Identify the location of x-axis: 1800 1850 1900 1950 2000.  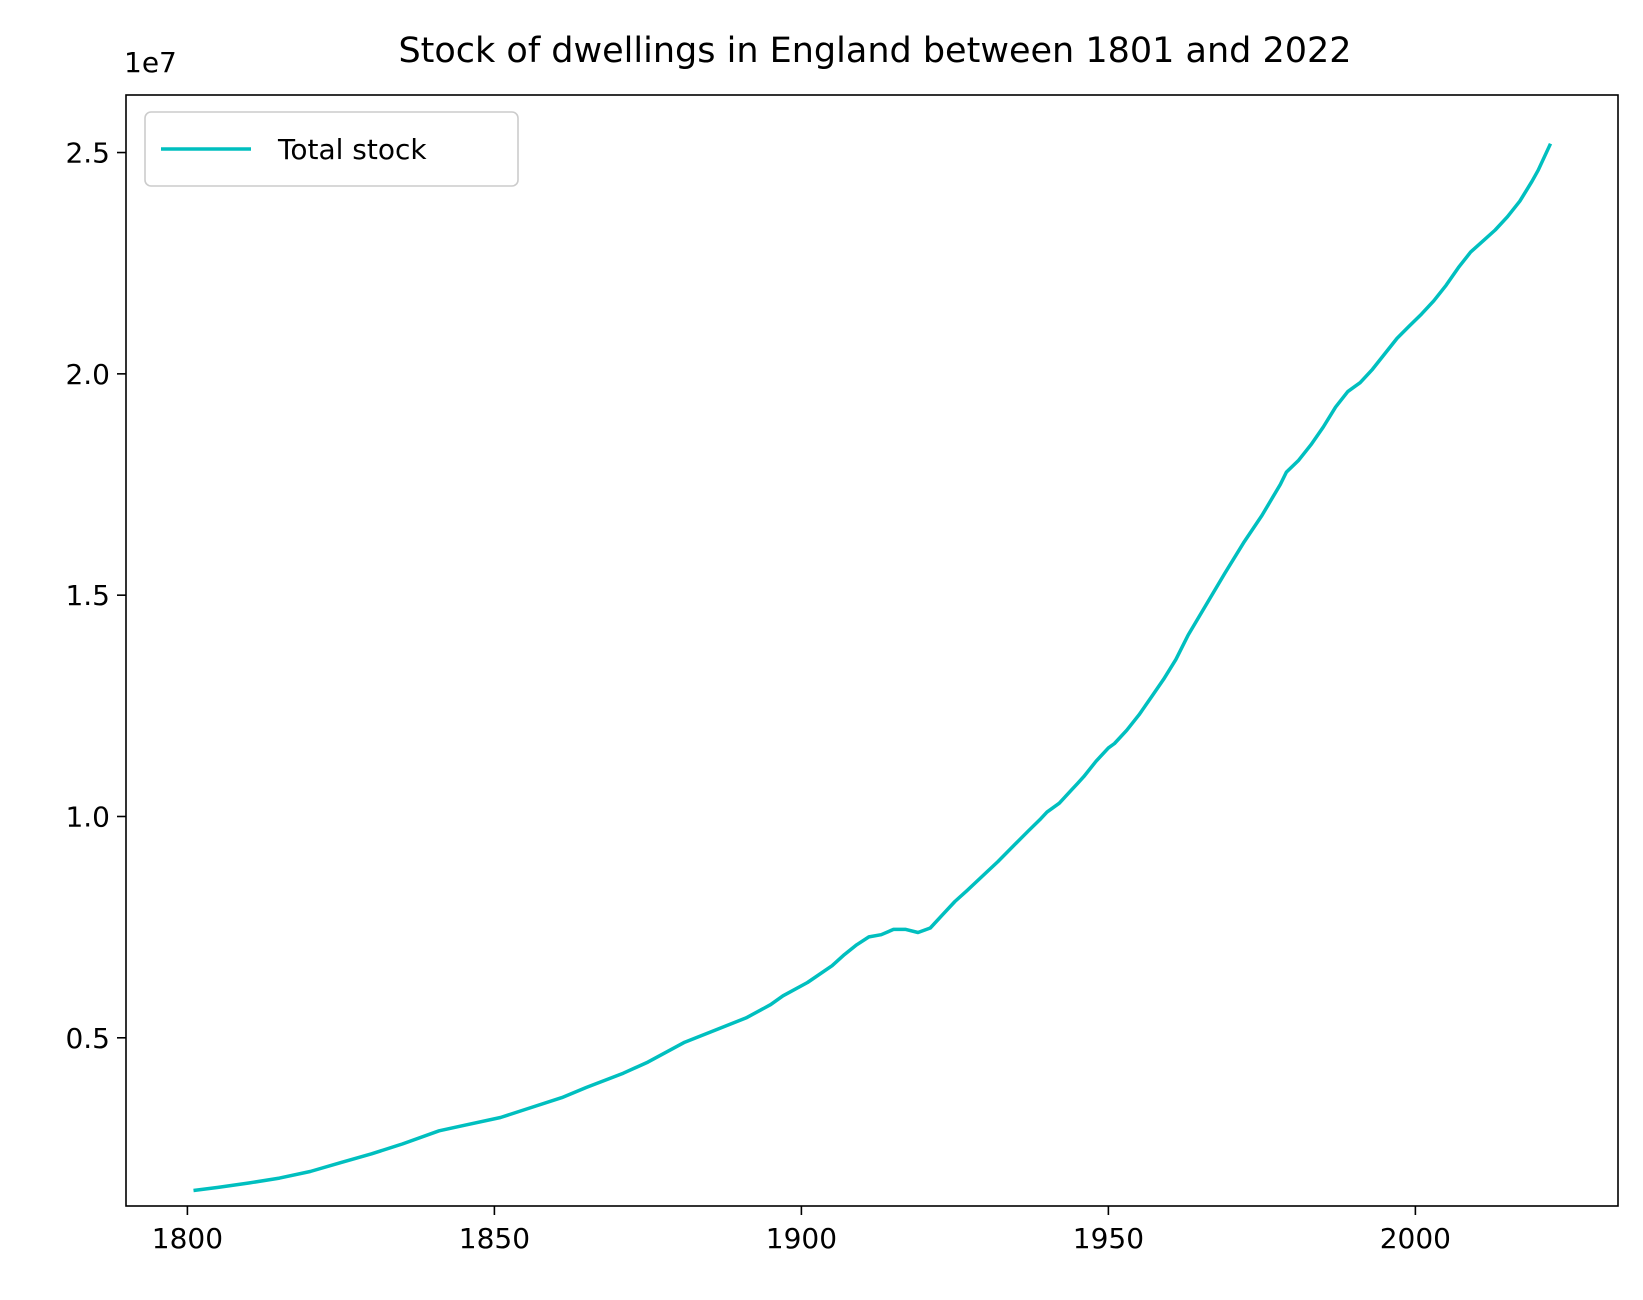
(801, 1230).